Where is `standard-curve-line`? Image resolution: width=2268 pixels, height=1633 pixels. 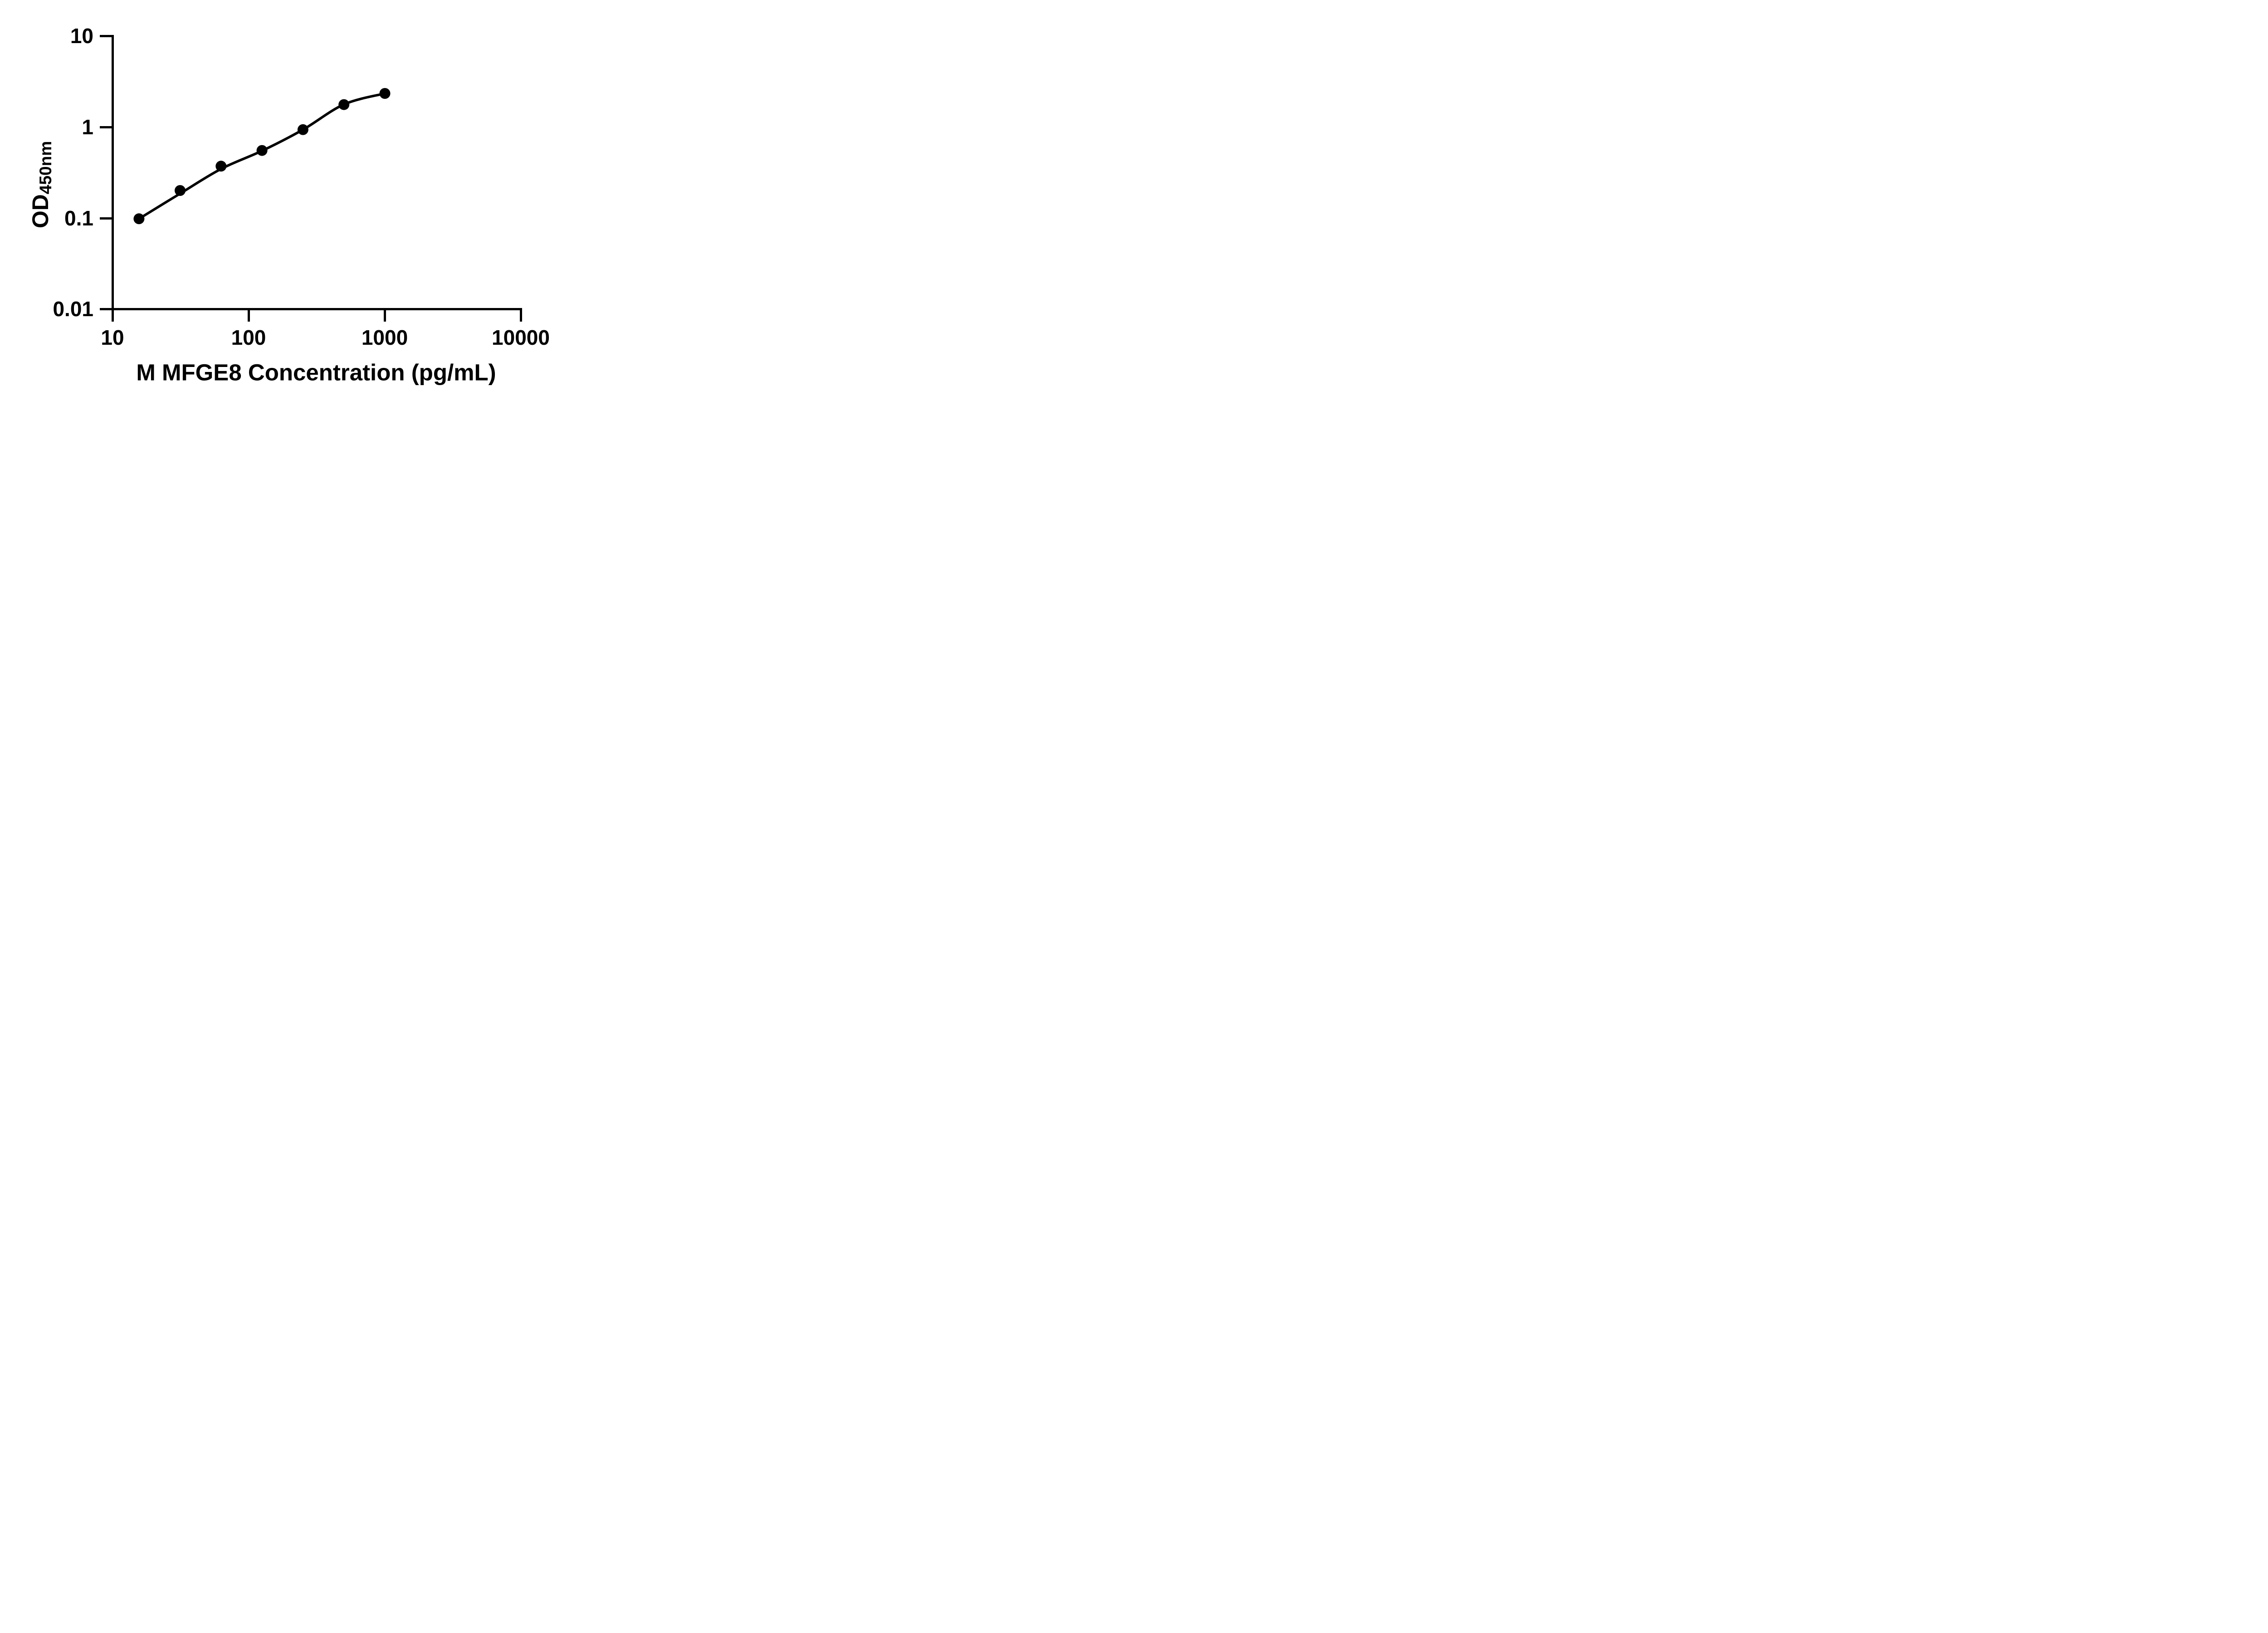
standard-curve-line is located at coordinates (262, 156).